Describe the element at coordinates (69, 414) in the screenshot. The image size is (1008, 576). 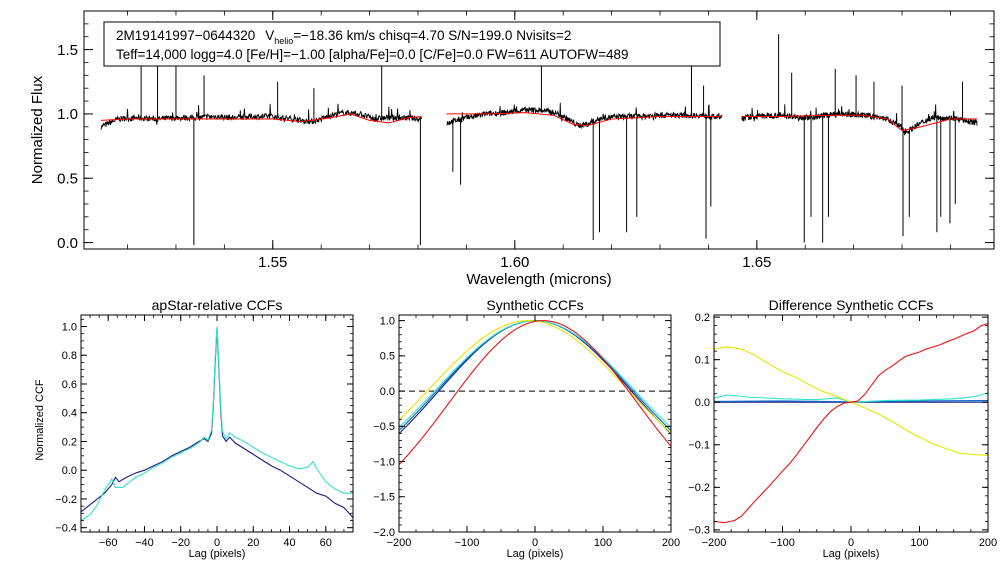
I see `y-tick-label: 0.4` at that location.